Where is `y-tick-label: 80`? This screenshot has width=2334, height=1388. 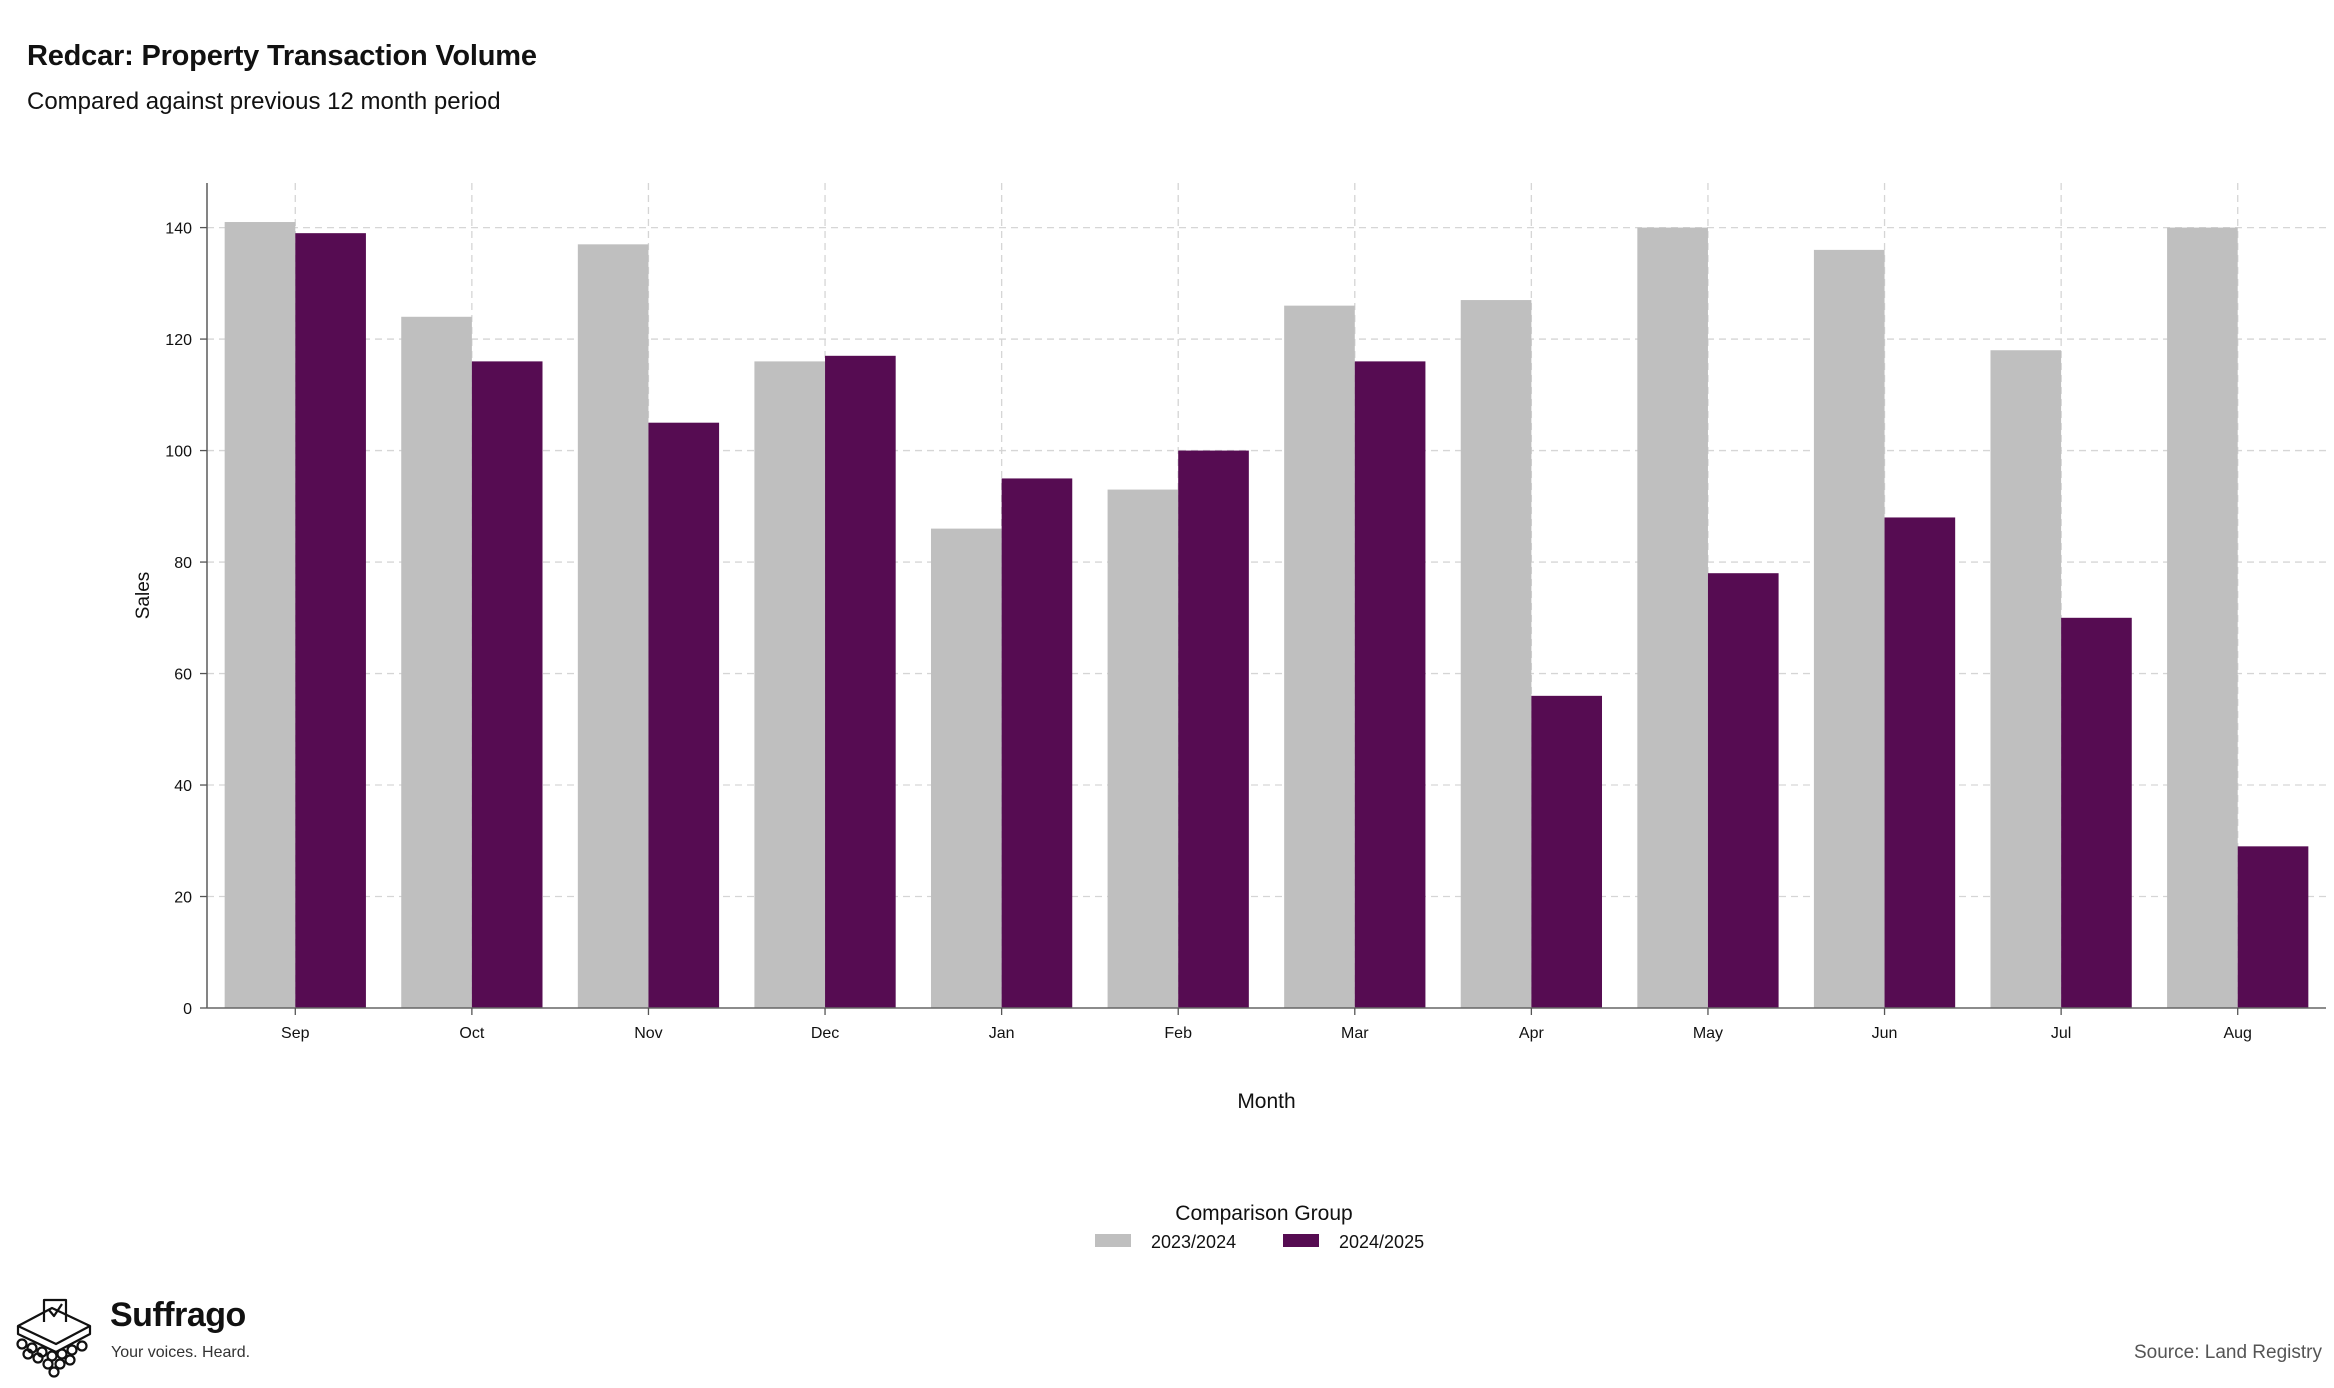 y-tick-label: 80 is located at coordinates (183, 563).